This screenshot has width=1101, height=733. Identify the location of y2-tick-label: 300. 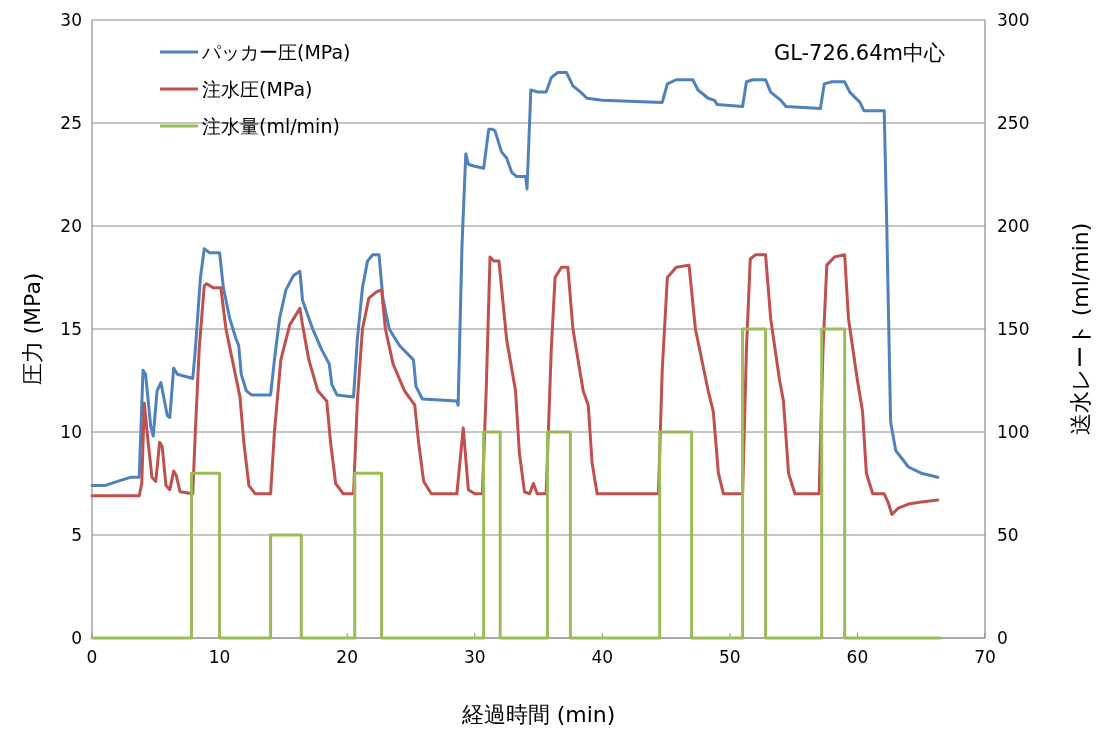
(1013, 20).